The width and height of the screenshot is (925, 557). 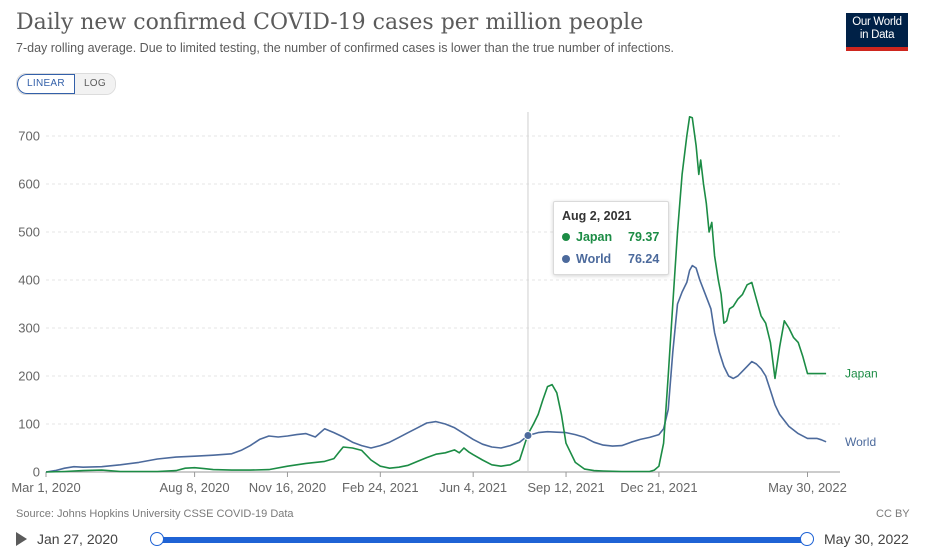 I want to click on timeline-start-handle, so click(x=157, y=539).